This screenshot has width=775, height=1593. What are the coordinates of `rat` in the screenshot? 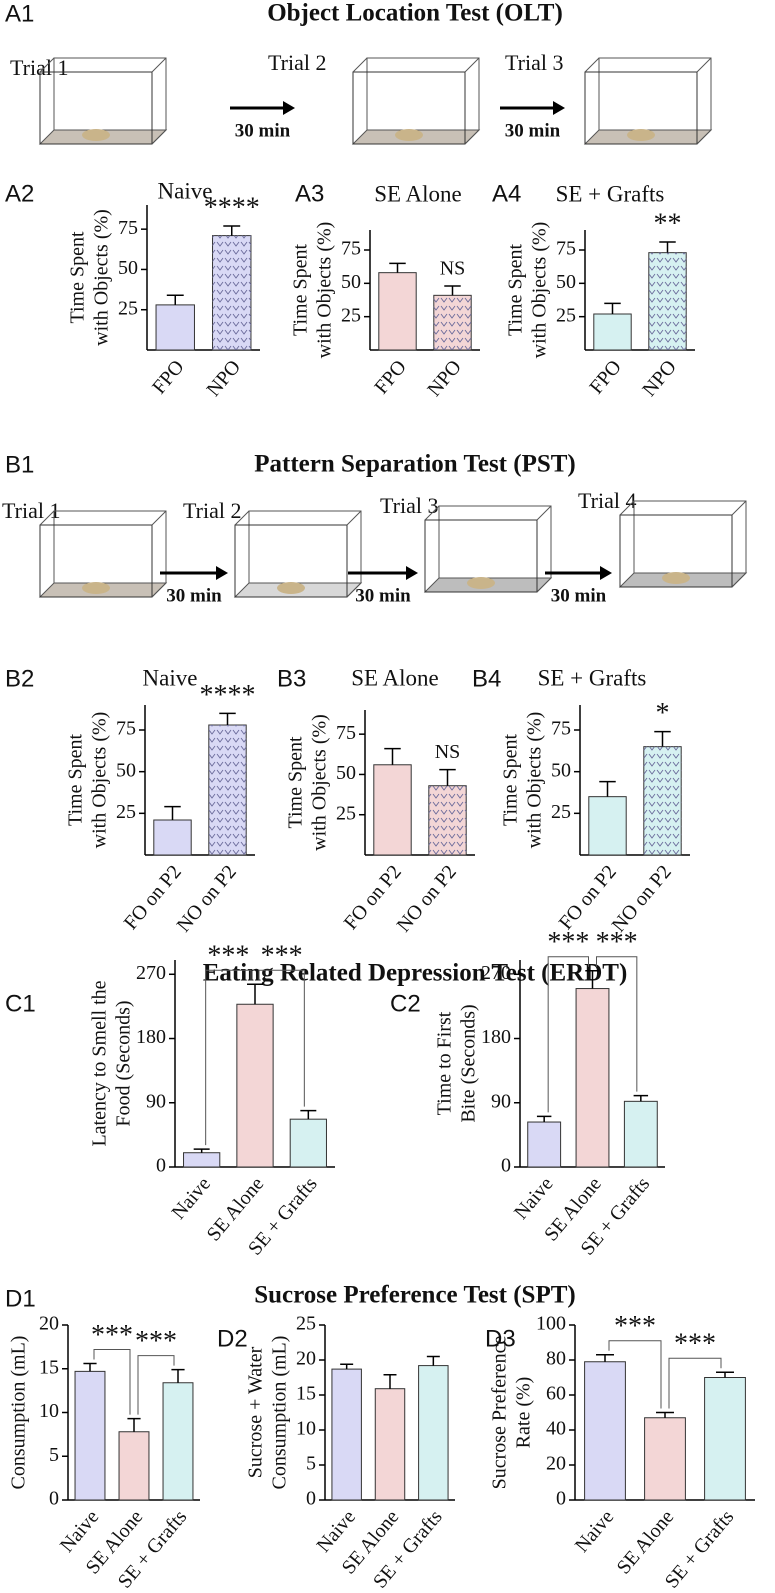 It's located at (641, 135).